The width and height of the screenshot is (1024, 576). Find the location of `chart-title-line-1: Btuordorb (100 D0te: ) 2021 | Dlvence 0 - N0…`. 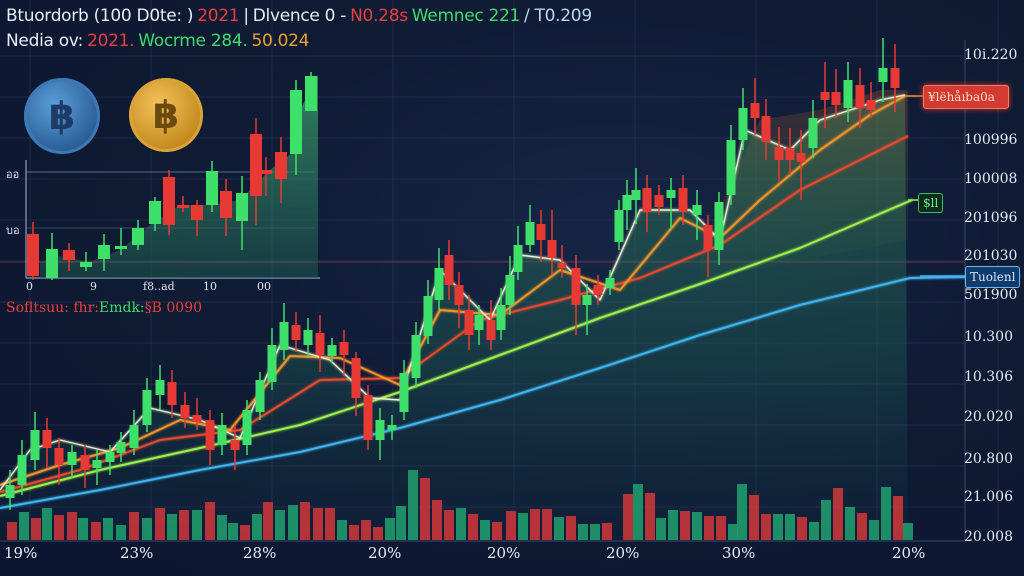

chart-title-line-1: Btuordorb (100 D0te: ) 2021 | Dlvence 0 - N0… is located at coordinates (301, 16).